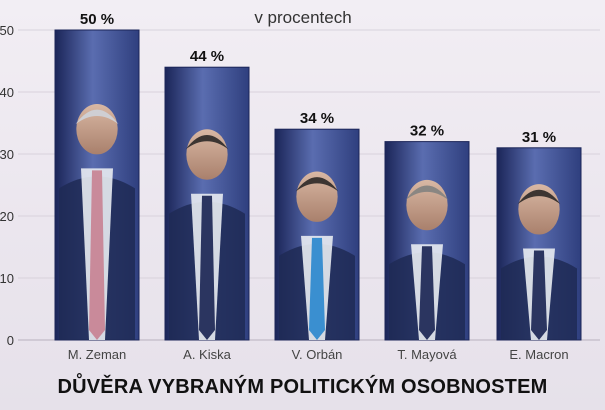  Describe the element at coordinates (7, 30) in the screenshot. I see `y-tick-label: 50` at that location.